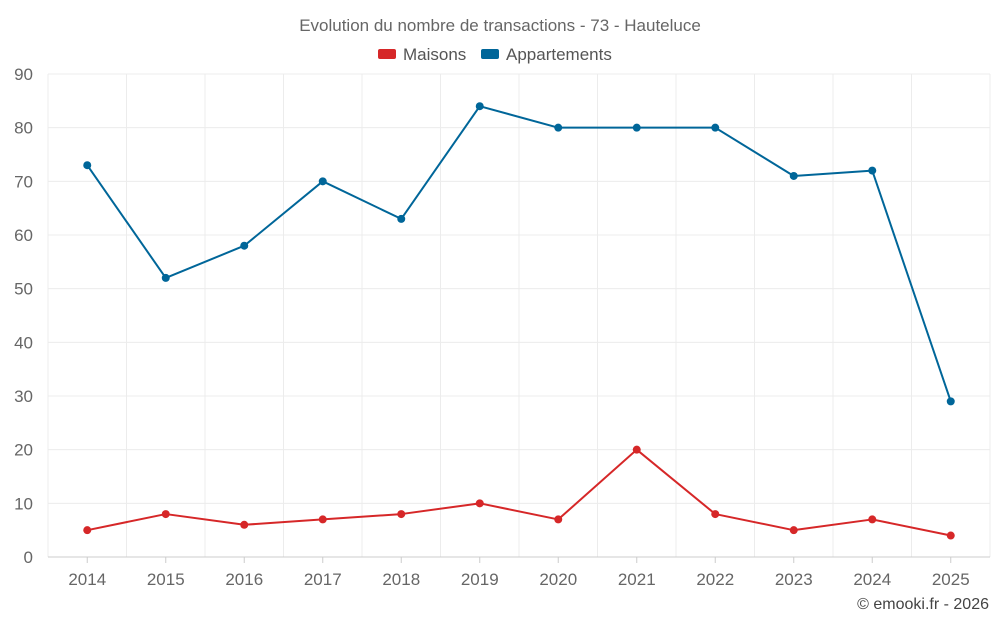 This screenshot has height=625, width=1000. I want to click on x-tick-label: 2017, so click(323, 579).